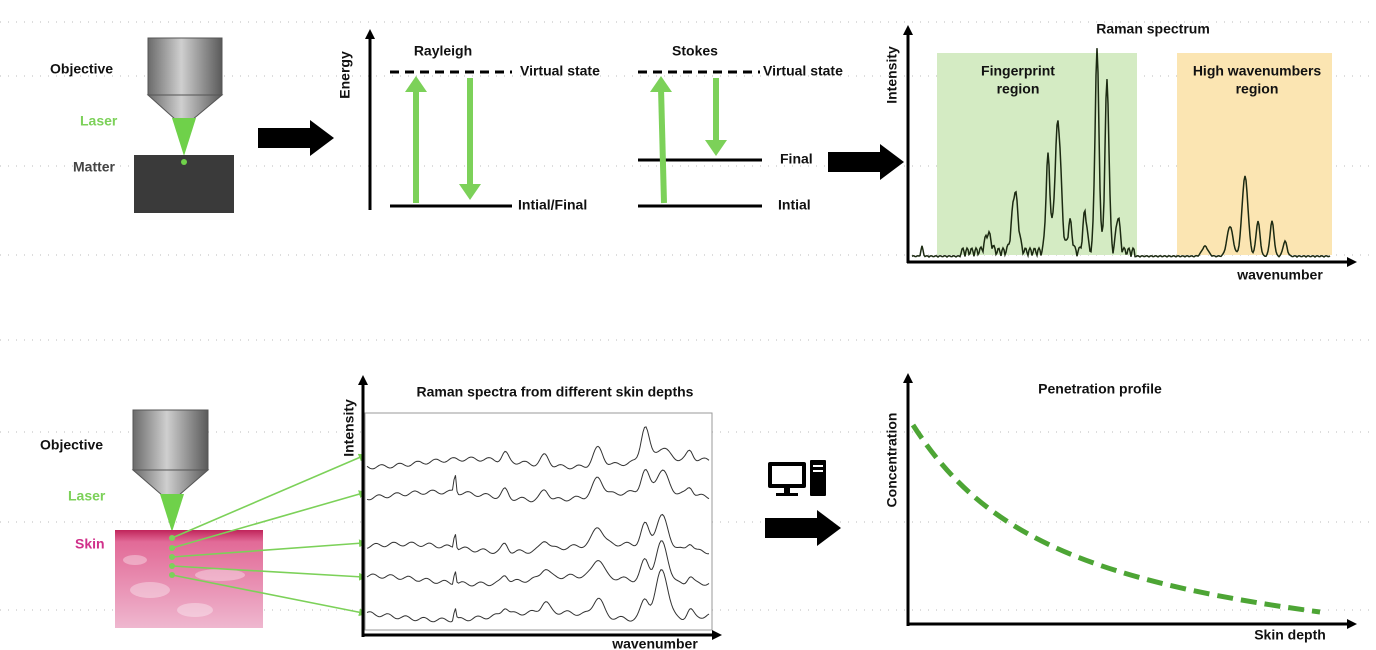  I want to click on spectra-frame, so click(538, 521).